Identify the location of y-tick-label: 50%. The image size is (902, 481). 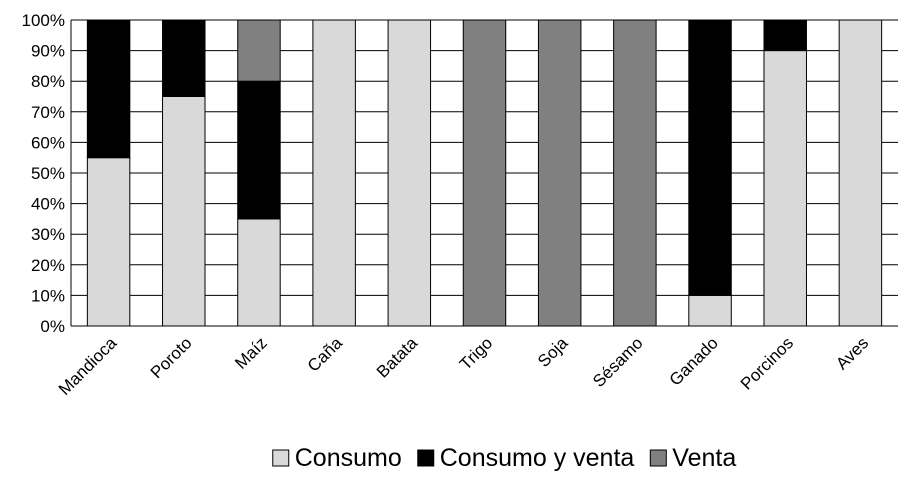
(48, 173).